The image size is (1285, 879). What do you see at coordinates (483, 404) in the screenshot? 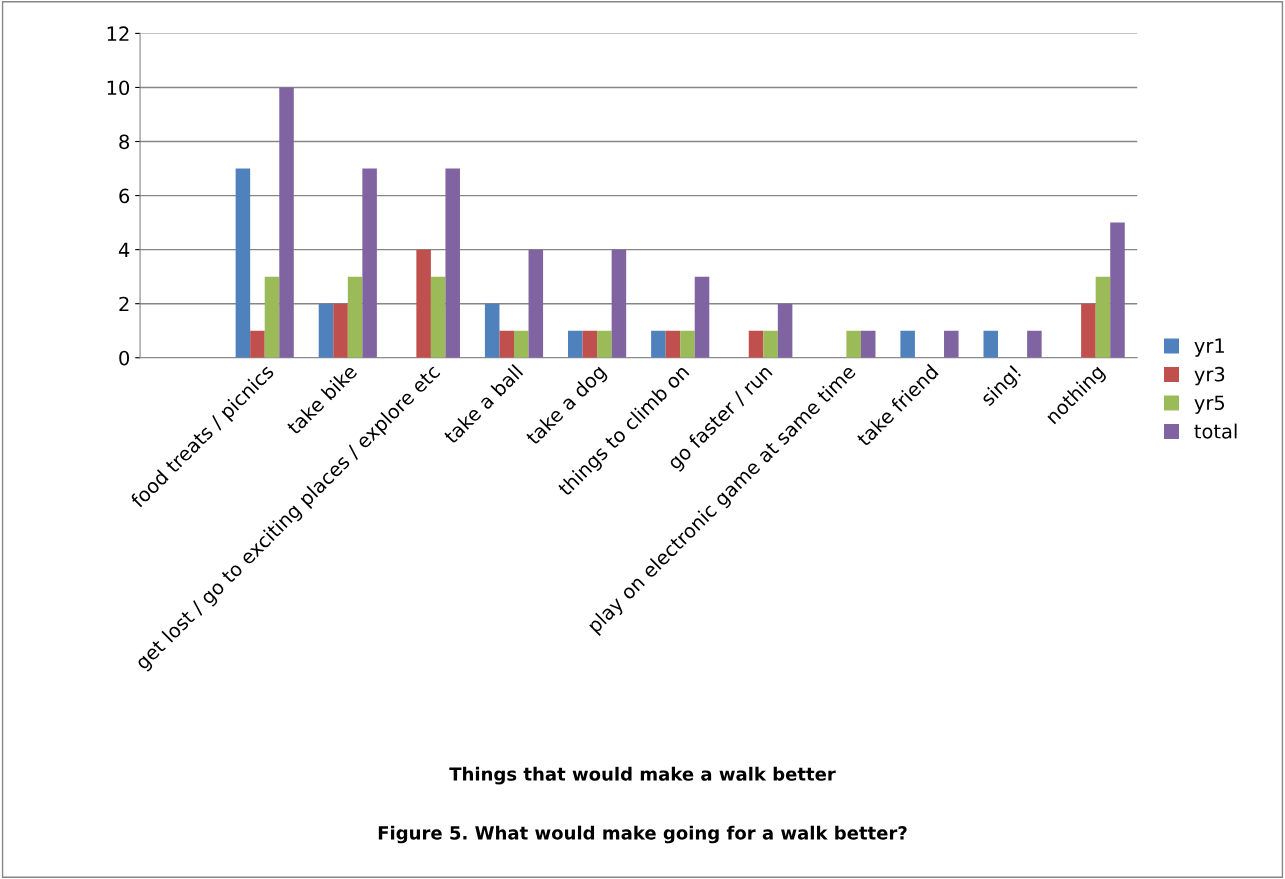
I see `x-tick-label: take a ball` at bounding box center [483, 404].